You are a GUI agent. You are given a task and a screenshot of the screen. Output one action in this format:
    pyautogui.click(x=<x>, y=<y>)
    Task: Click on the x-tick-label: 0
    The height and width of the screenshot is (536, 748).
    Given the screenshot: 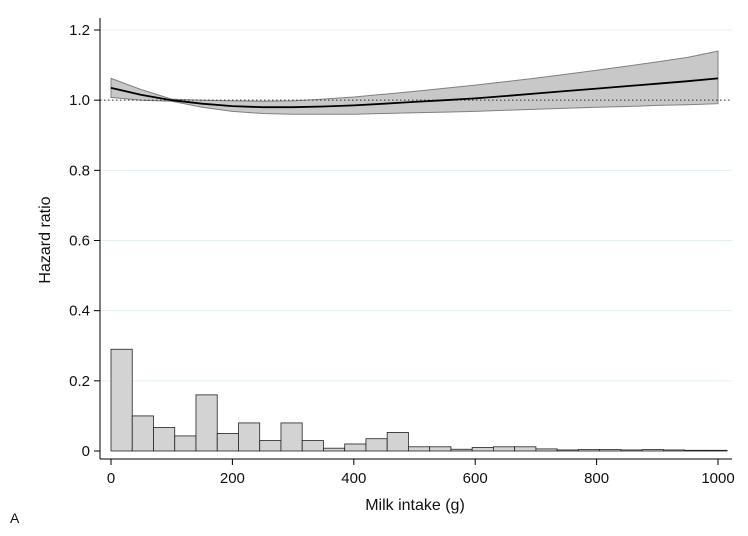 What is the action you would take?
    pyautogui.click(x=111, y=478)
    